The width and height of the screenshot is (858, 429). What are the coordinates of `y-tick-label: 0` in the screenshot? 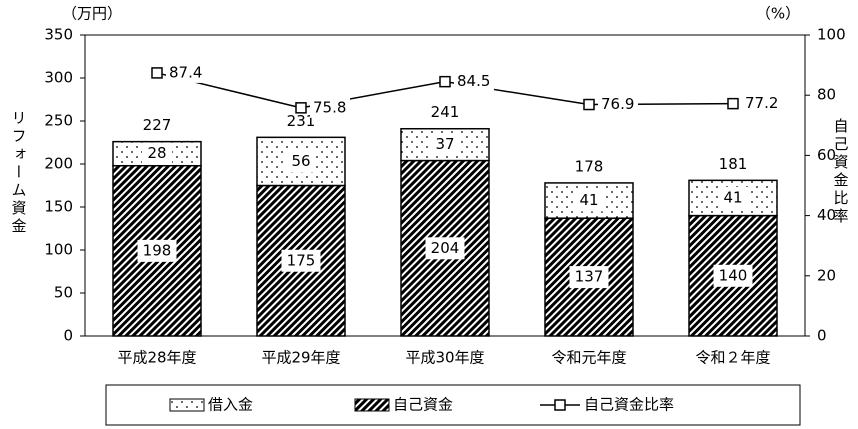 It's located at (68, 336).